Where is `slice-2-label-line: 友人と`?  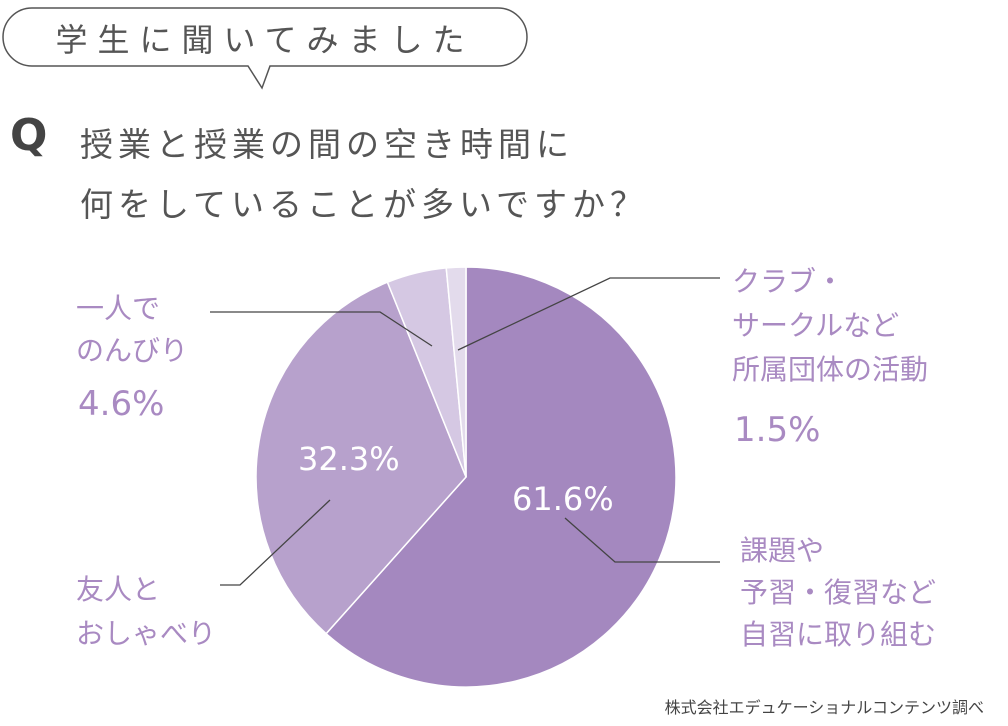
slice-2-label-line: 友人と is located at coordinates (118, 589).